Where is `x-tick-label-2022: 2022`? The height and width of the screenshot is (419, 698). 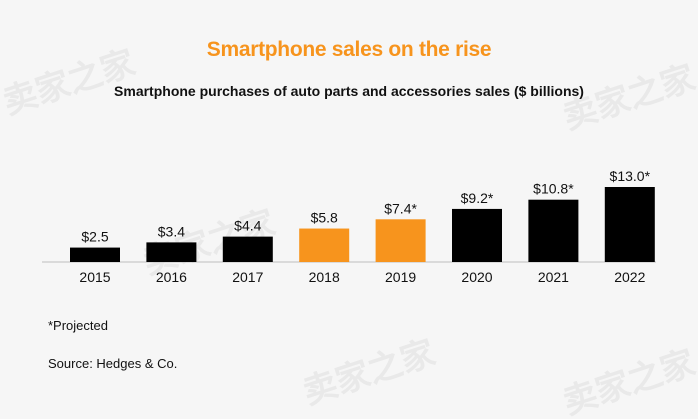
x-tick-label-2022: 2022 is located at coordinates (629, 277).